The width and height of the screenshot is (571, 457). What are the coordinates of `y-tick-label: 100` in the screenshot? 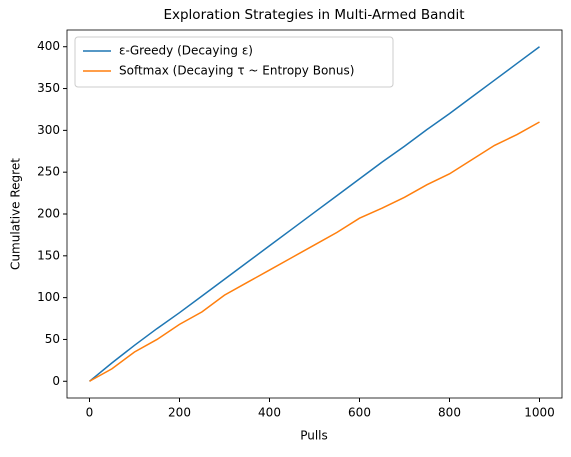 It's located at (48, 297).